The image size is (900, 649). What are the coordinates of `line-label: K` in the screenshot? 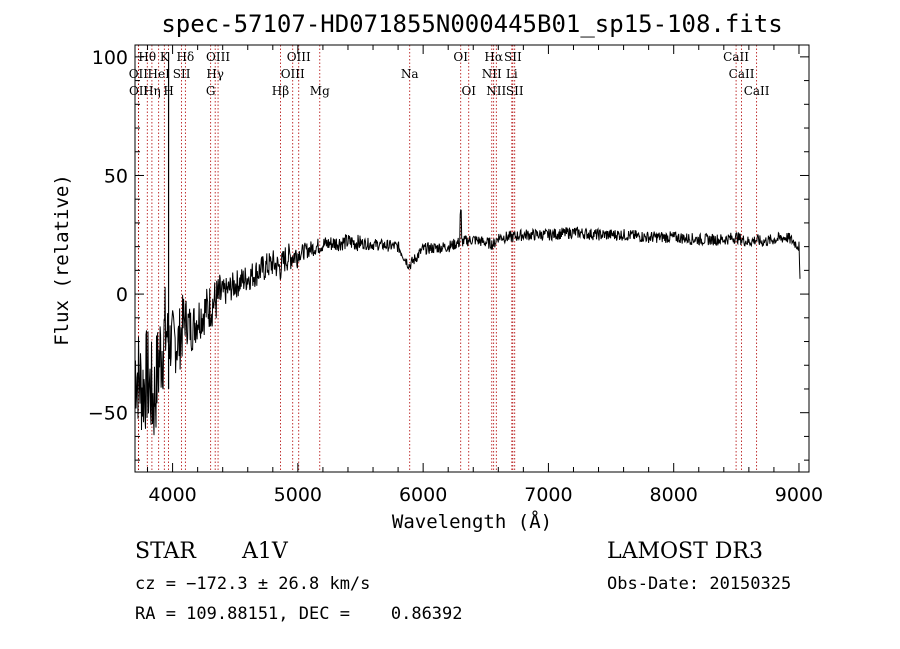 It's located at (165, 57).